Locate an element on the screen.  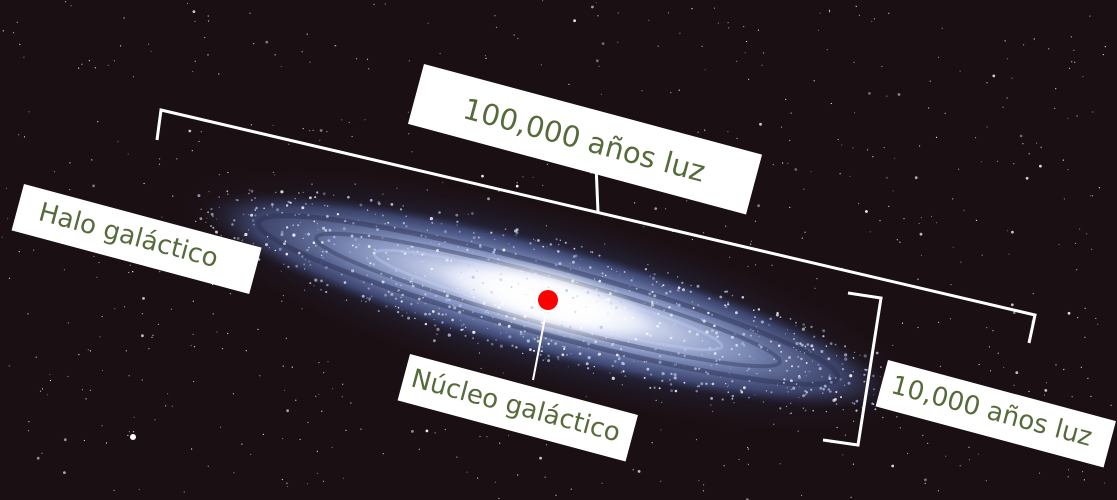
nucleus-marker is located at coordinates (548, 300).